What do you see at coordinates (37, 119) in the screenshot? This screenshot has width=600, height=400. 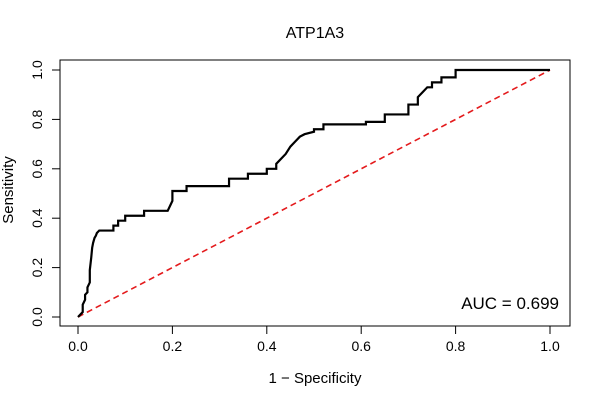 I see `y-tick-label: 0.8` at bounding box center [37, 119].